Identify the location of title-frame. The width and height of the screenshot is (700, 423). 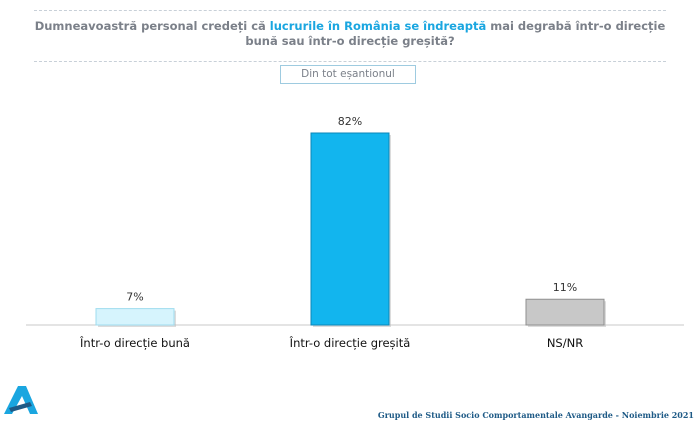
(350, 36).